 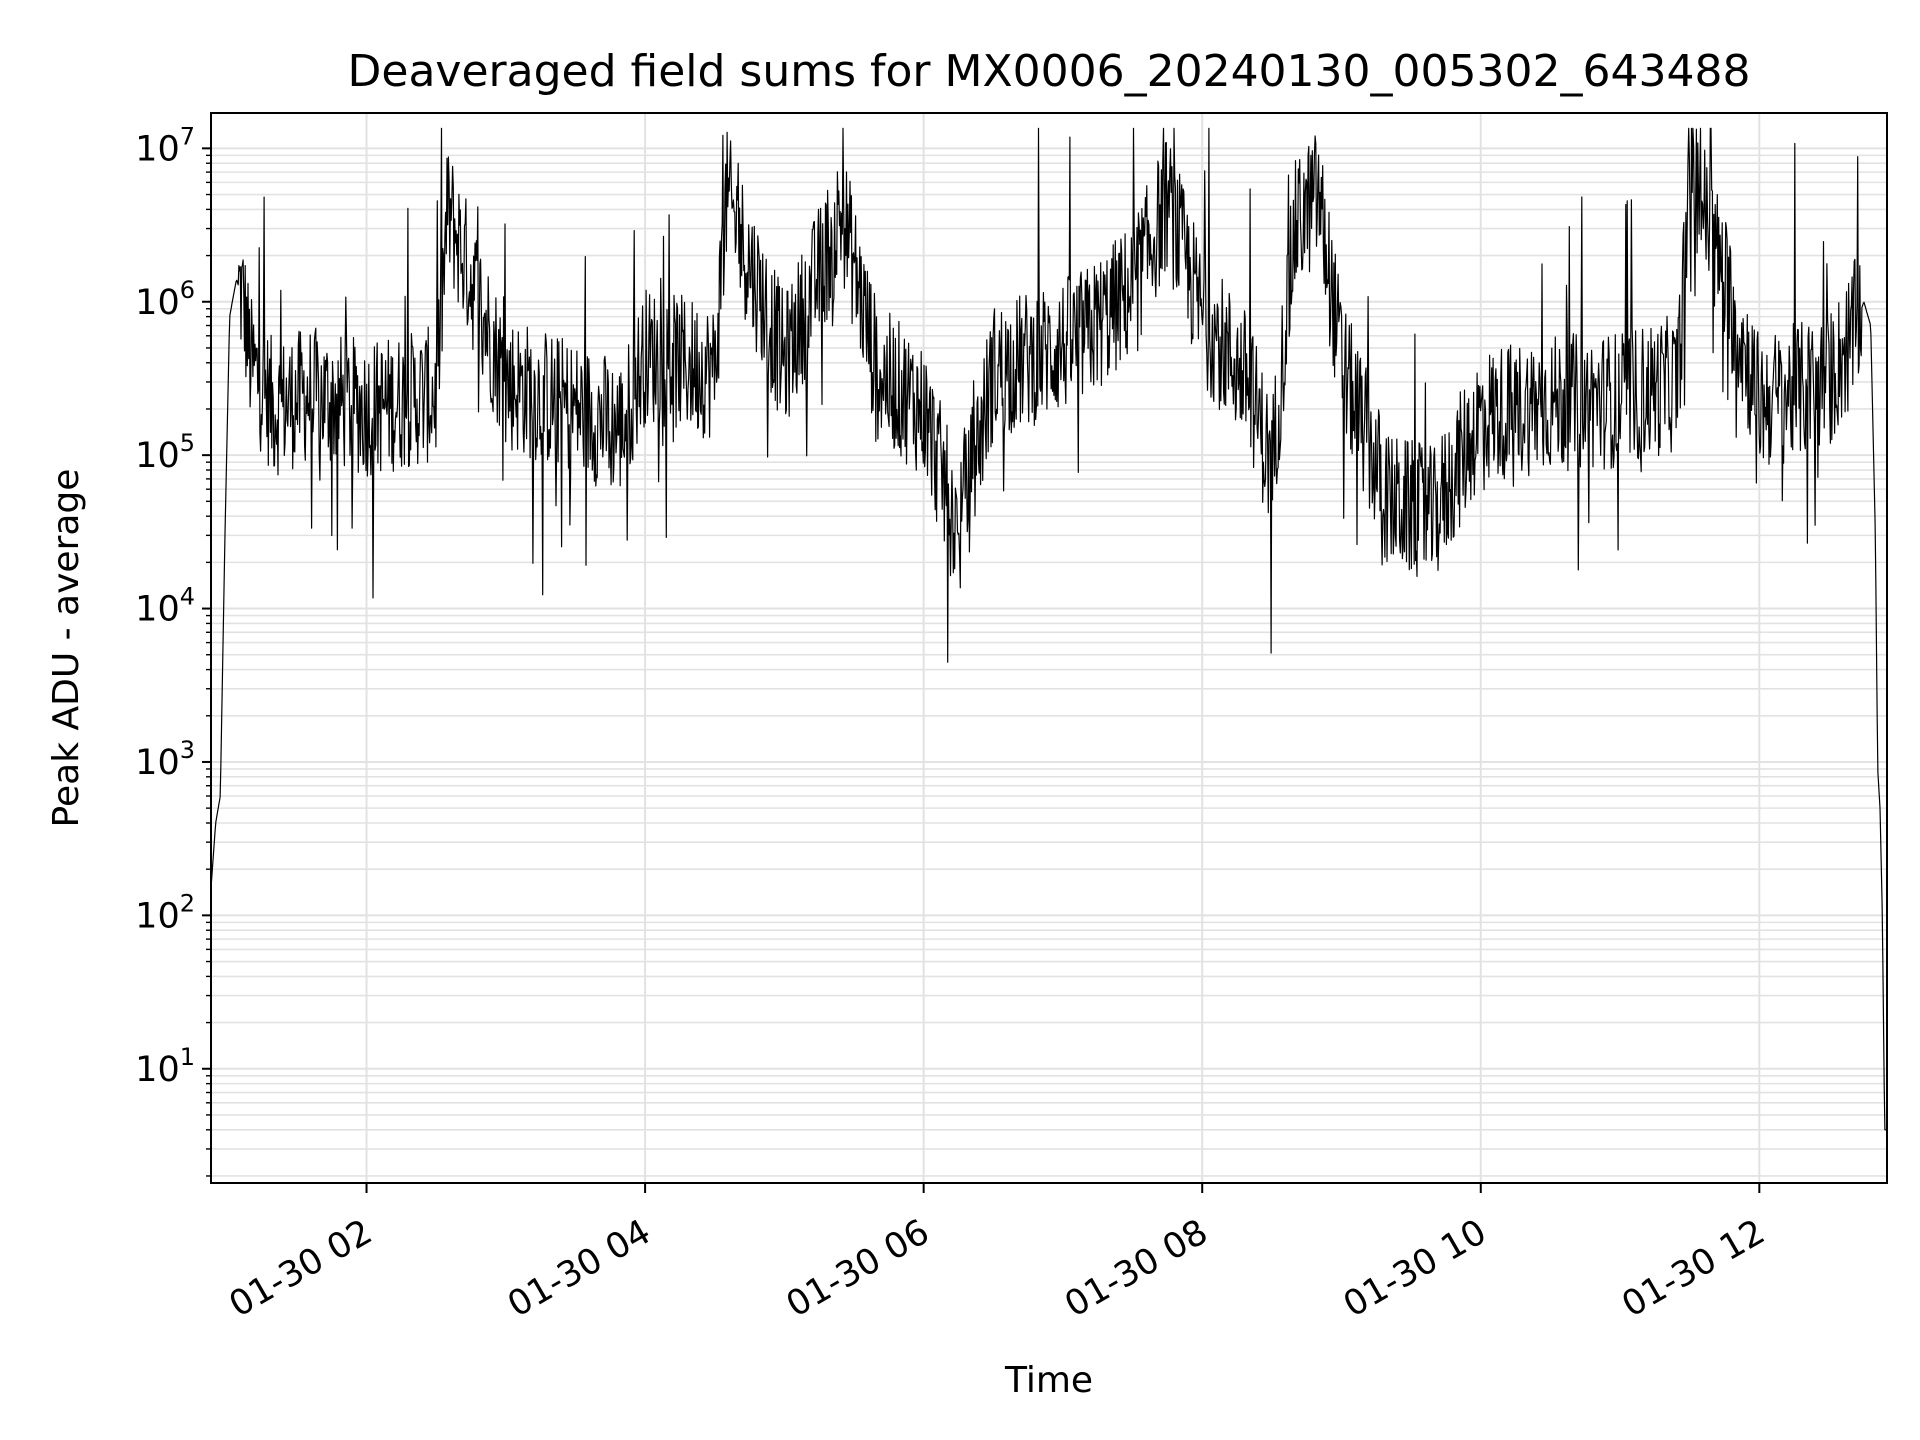 I want to click on x-tick-label: 01-30 12, so click(x=1694, y=1268).